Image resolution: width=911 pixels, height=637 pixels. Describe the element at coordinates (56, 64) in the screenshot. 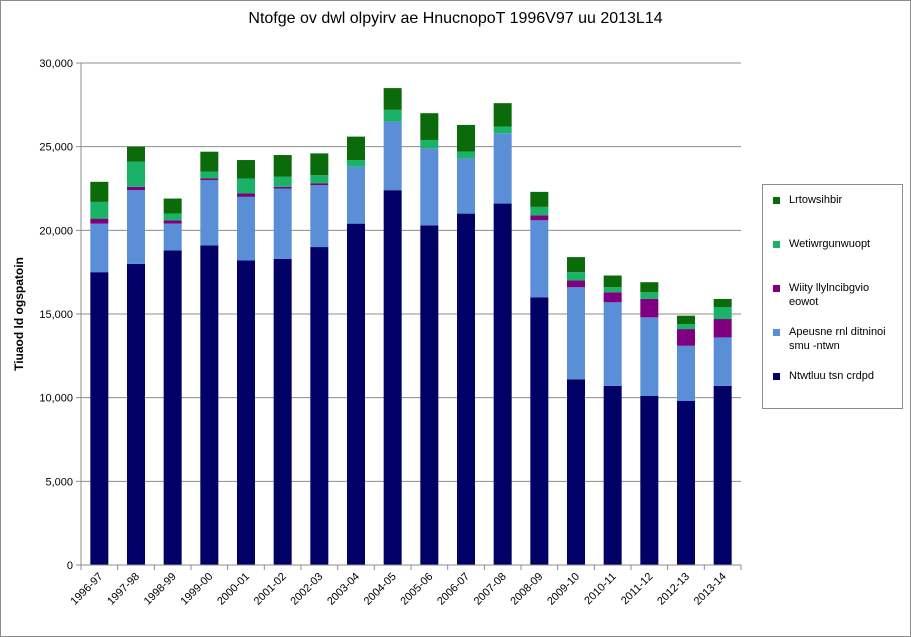

I see `y-tick-label: 30,000` at that location.